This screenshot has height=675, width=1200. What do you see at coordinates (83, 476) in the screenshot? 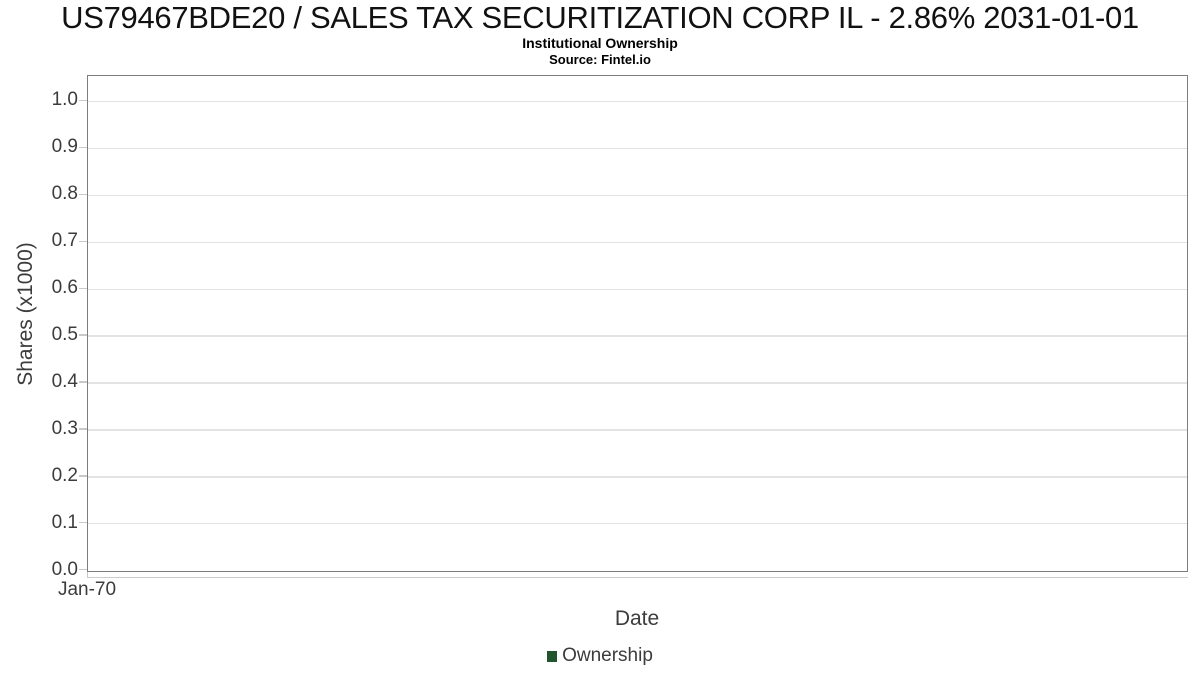
I see `y-tick-mark-0.2` at bounding box center [83, 476].